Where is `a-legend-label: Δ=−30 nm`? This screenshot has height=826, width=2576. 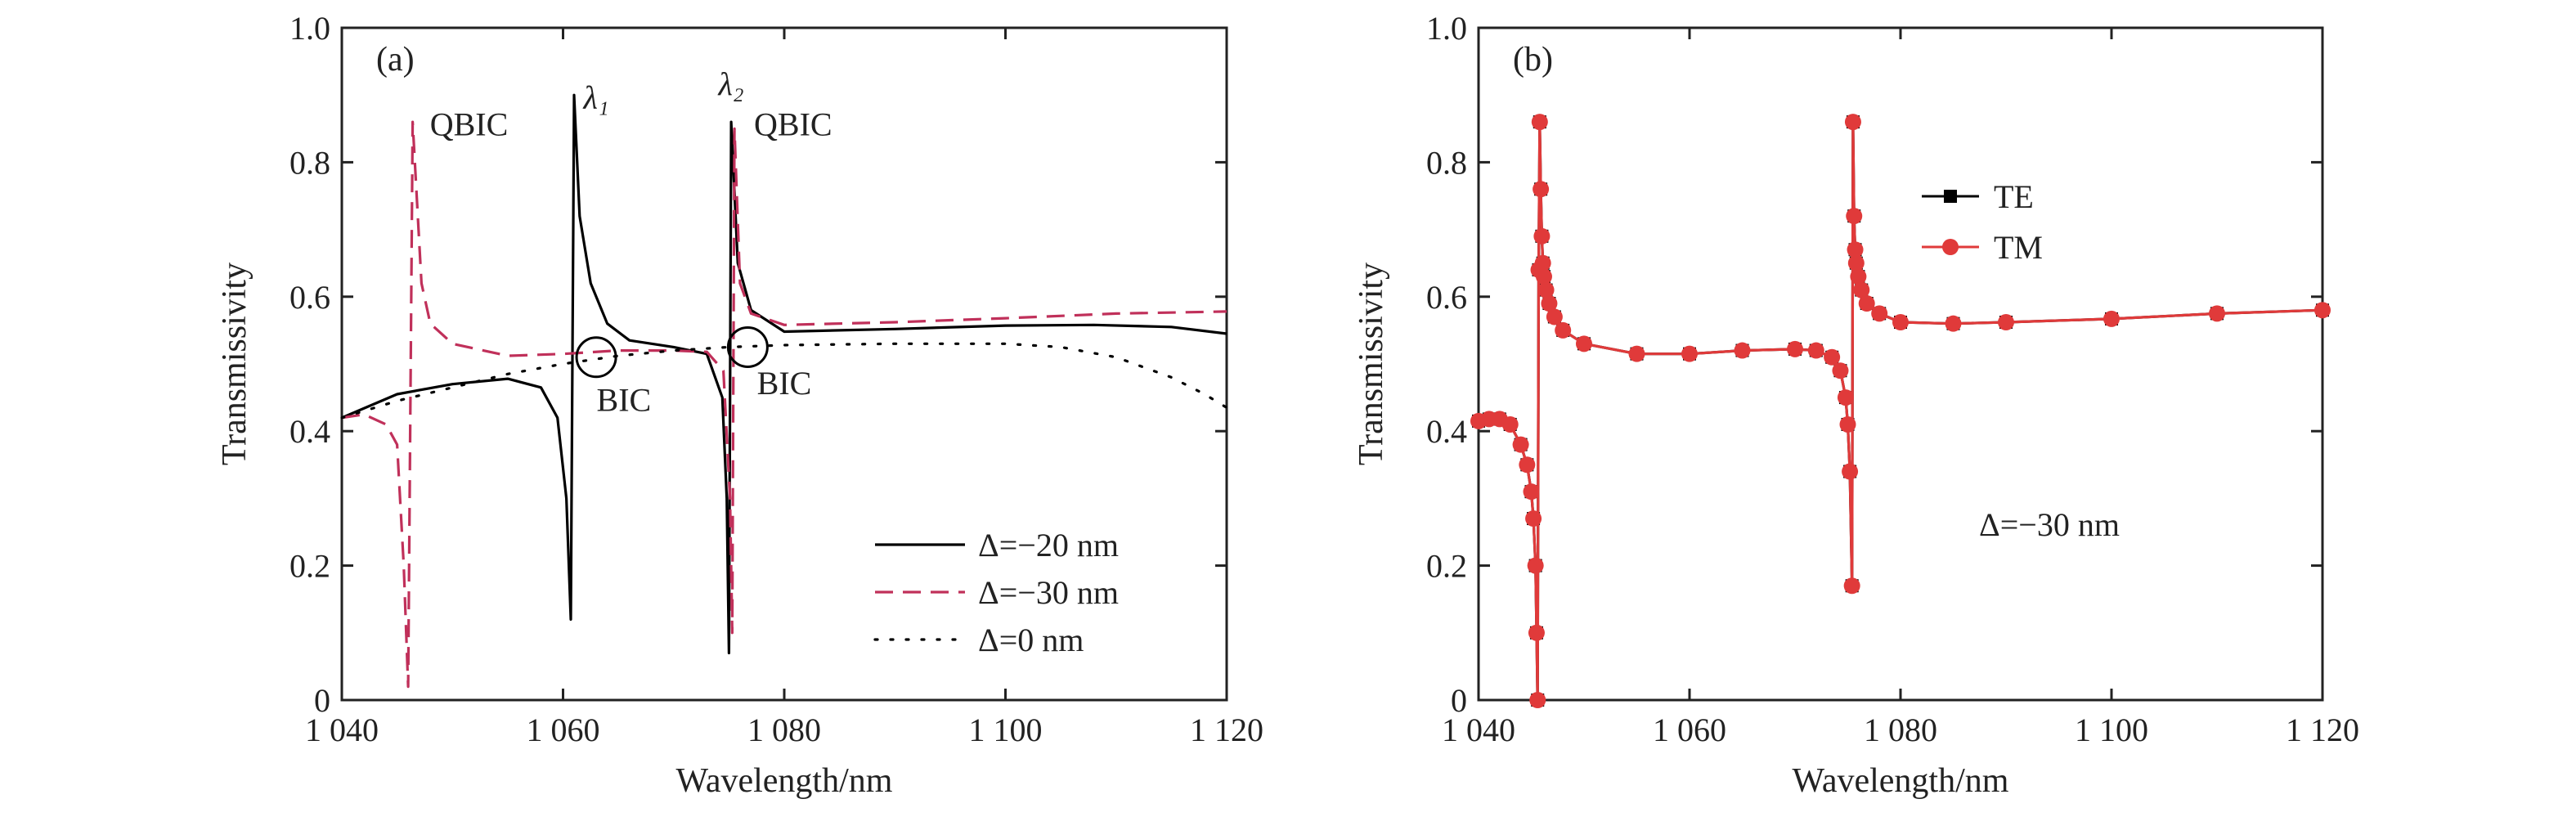 a-legend-label: Δ=−30 nm is located at coordinates (1048, 592).